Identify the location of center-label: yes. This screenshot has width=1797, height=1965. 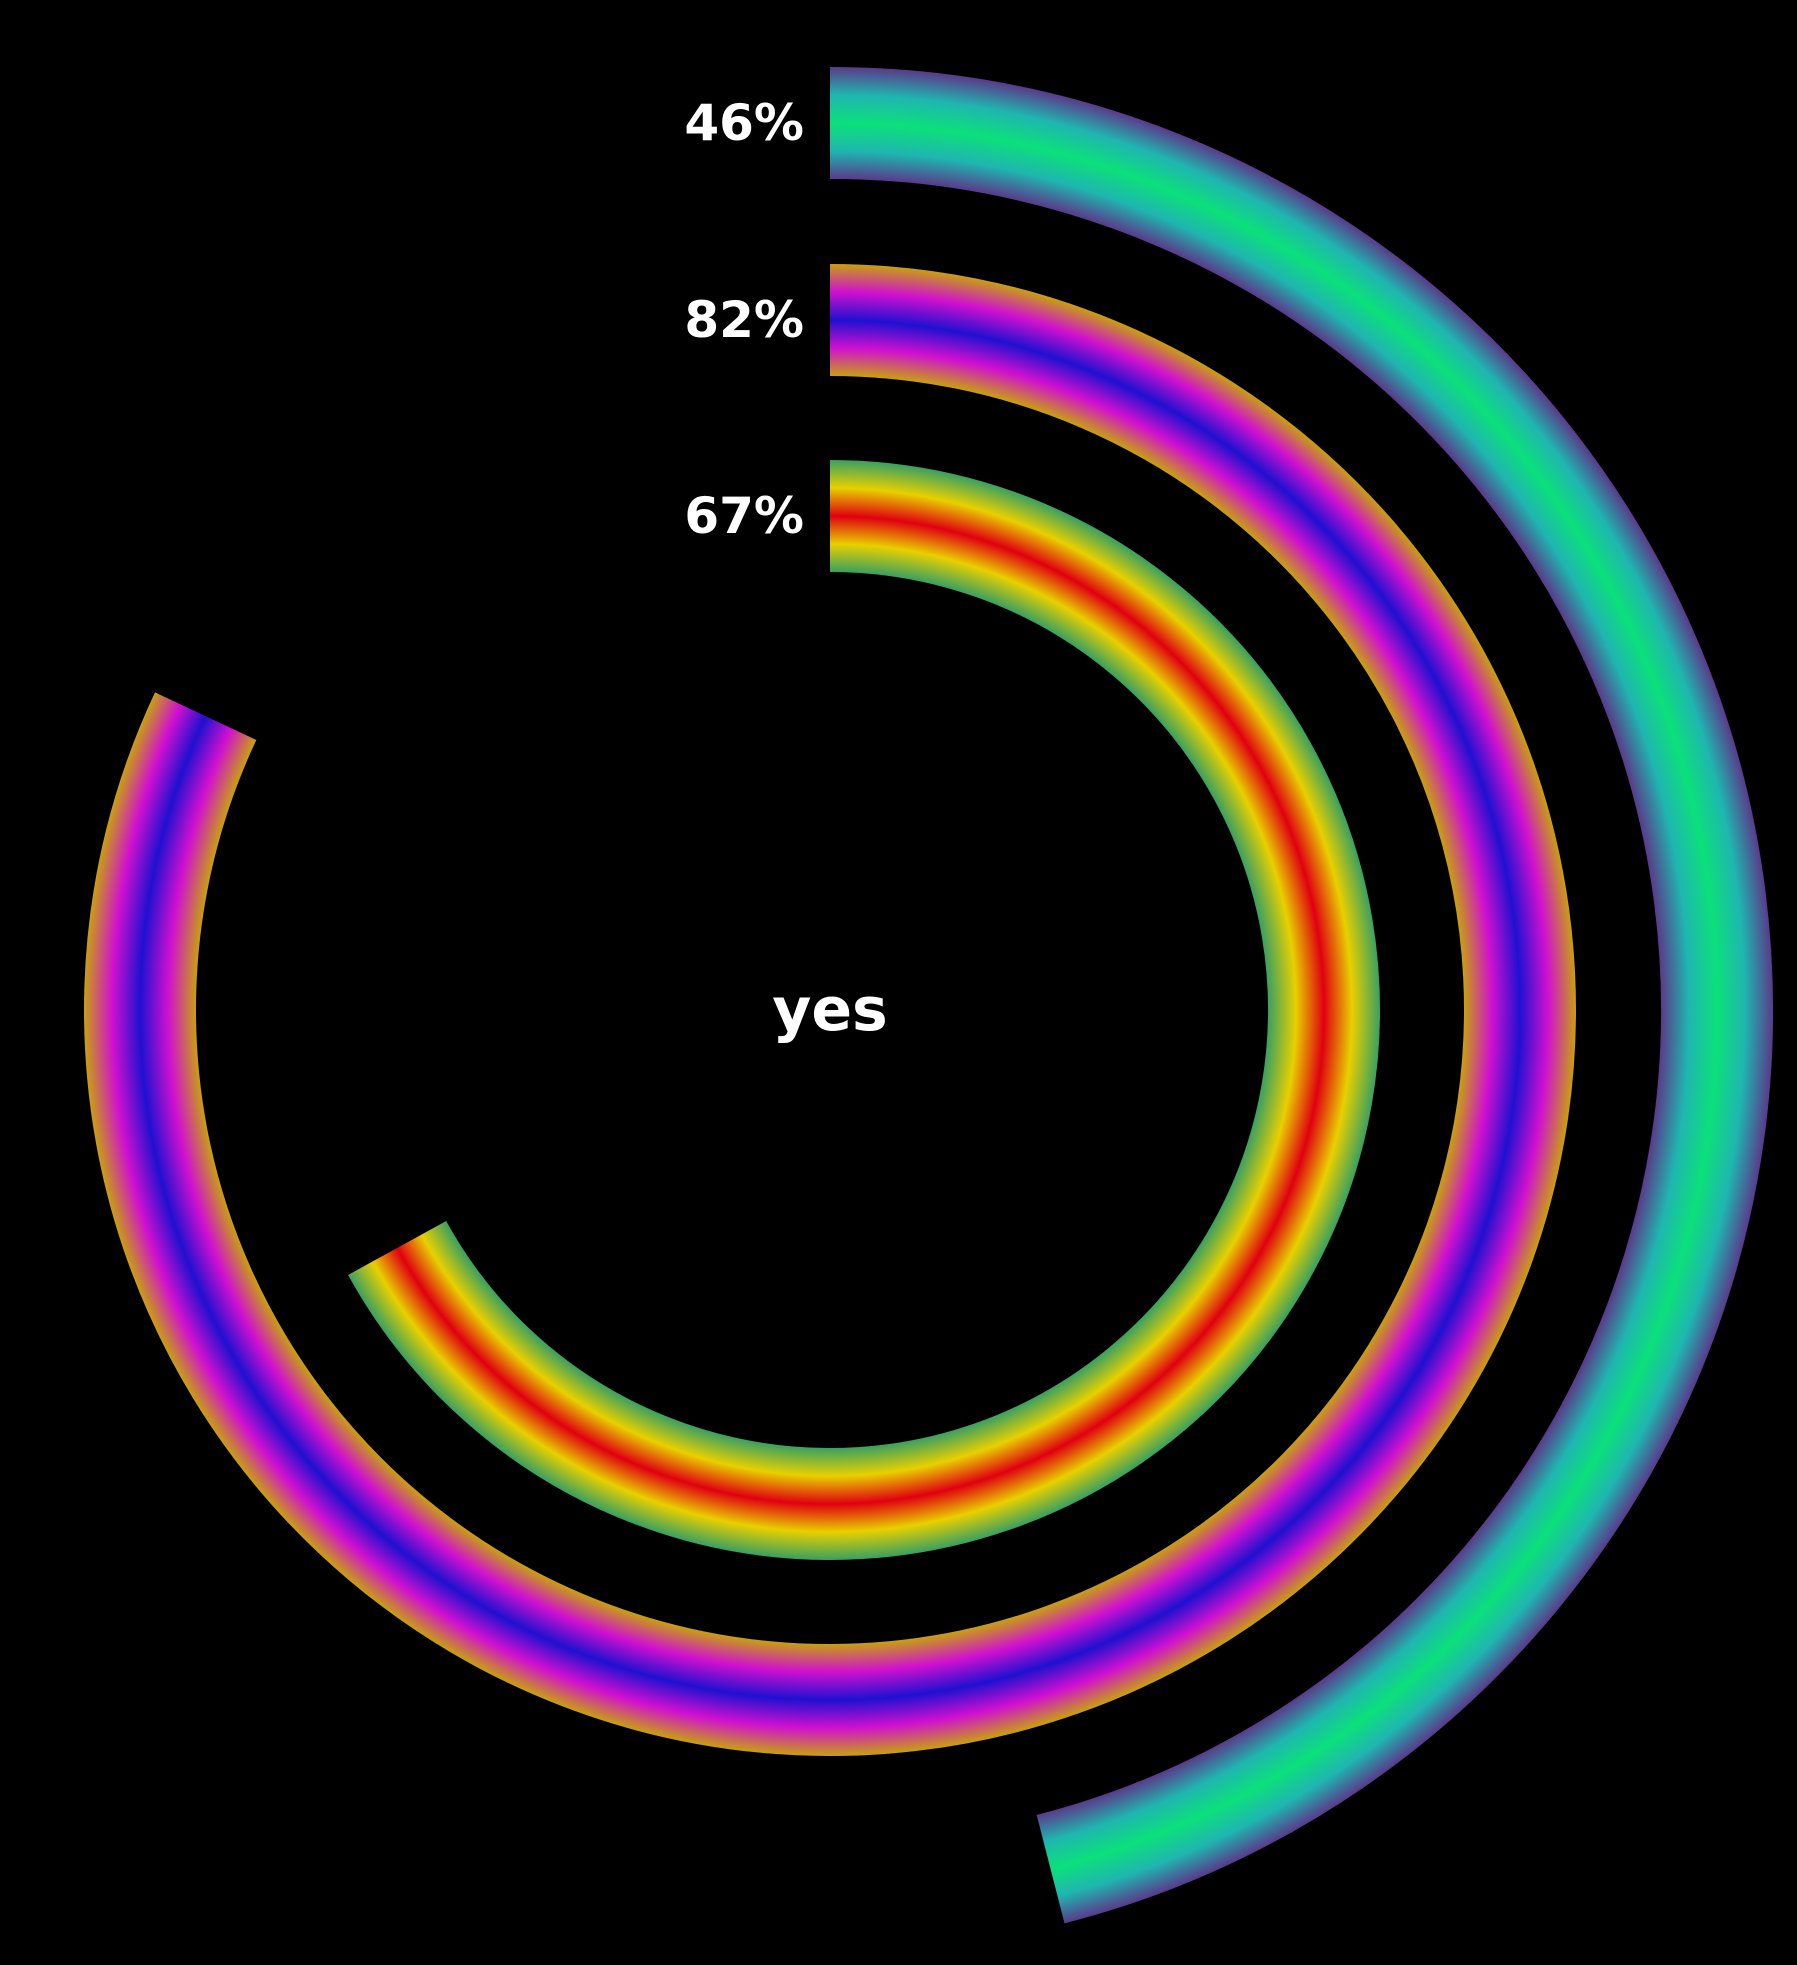
(830, 1010).